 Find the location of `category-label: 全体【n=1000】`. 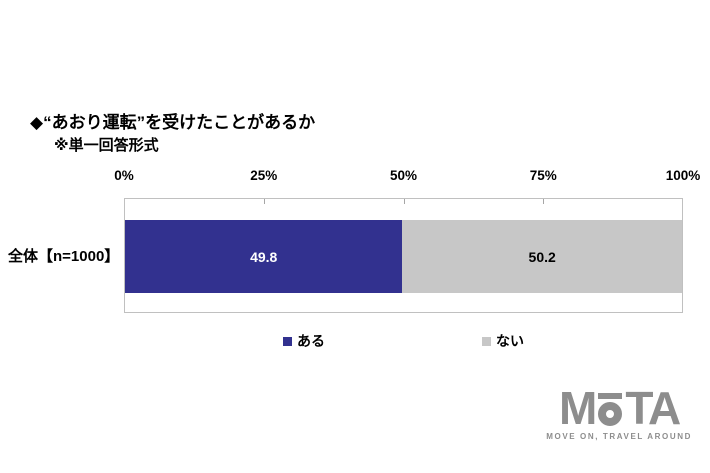

category-label: 全体【n=1000】 is located at coordinates (64, 256).